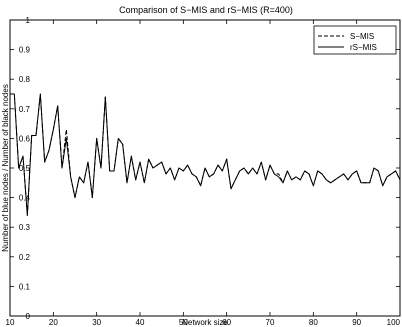 Image resolution: width=402 pixels, height=327 pixels. I want to click on y-tick-label: 0.5, so click(25, 168).